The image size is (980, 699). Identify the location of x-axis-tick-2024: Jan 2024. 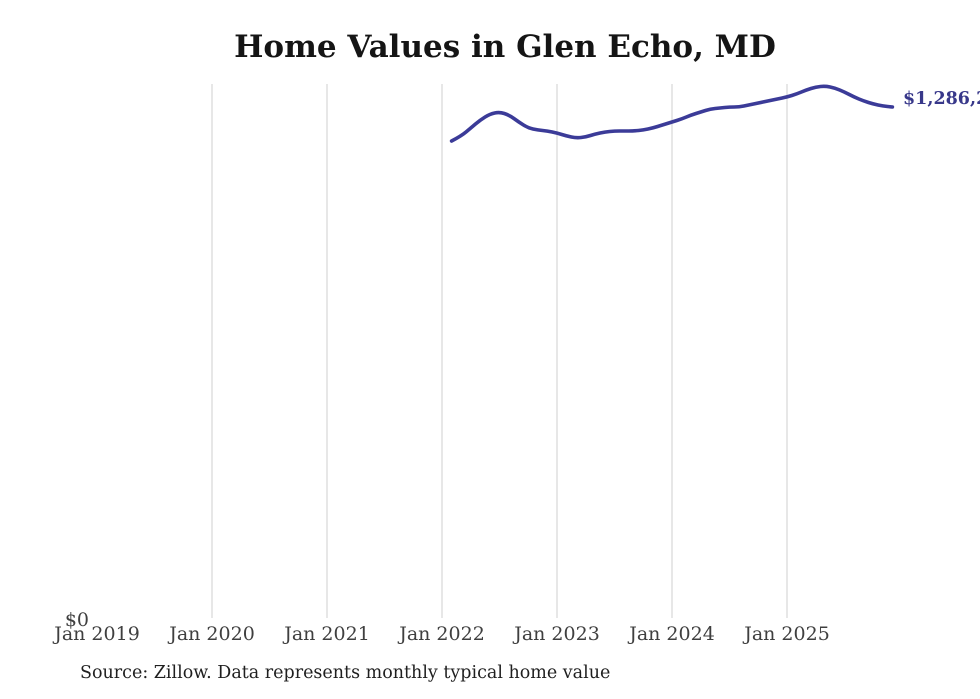
(672, 634).